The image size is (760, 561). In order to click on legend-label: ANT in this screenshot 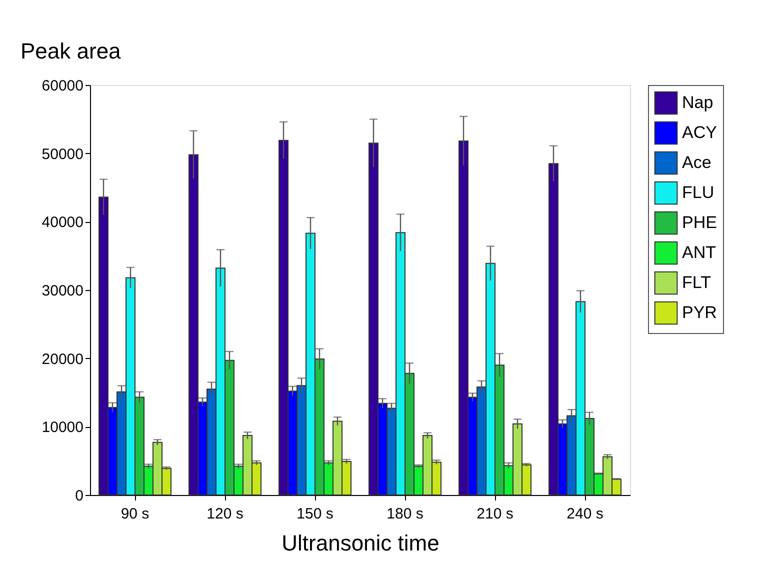, I will do `click(699, 252)`.